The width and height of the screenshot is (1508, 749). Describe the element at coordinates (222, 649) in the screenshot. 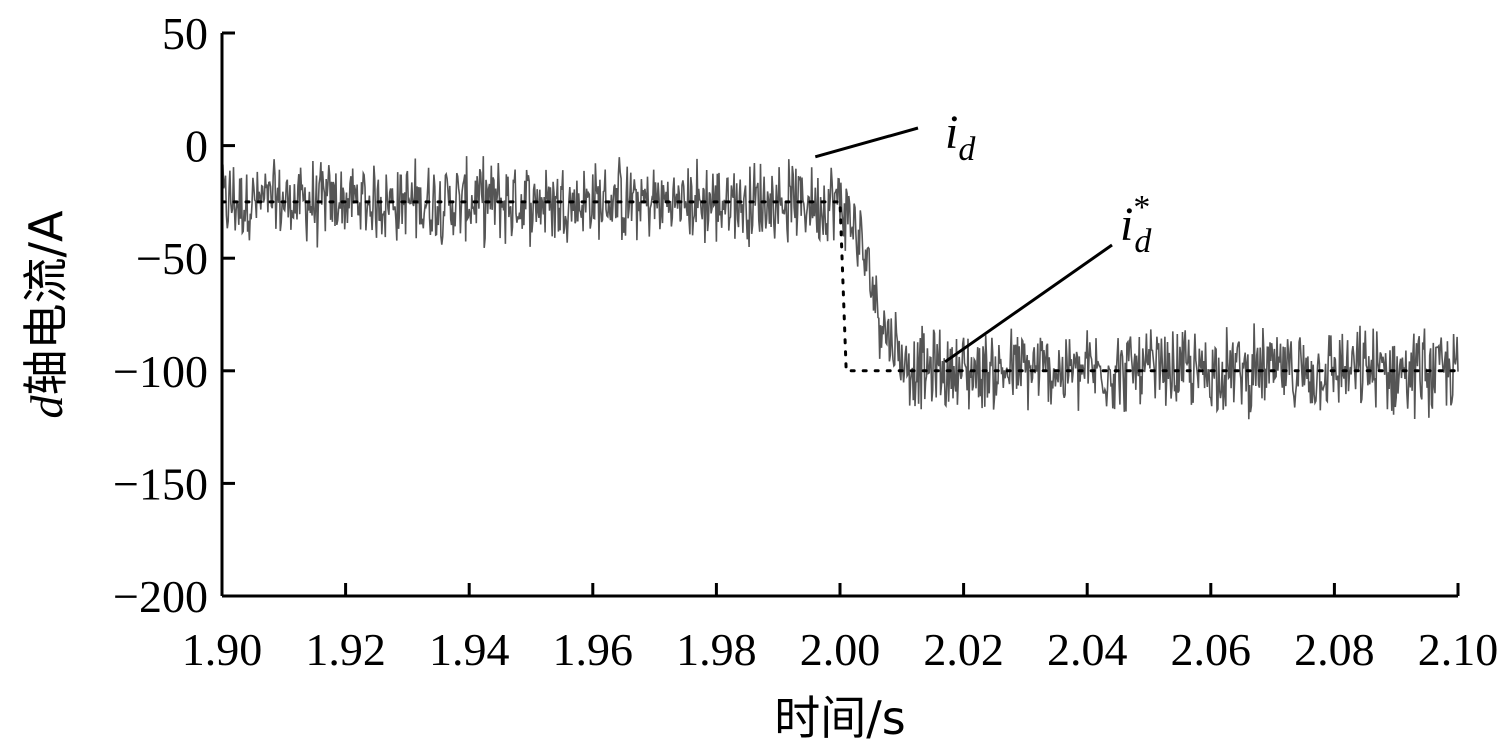

I see `x-tick-label: 1.90` at that location.